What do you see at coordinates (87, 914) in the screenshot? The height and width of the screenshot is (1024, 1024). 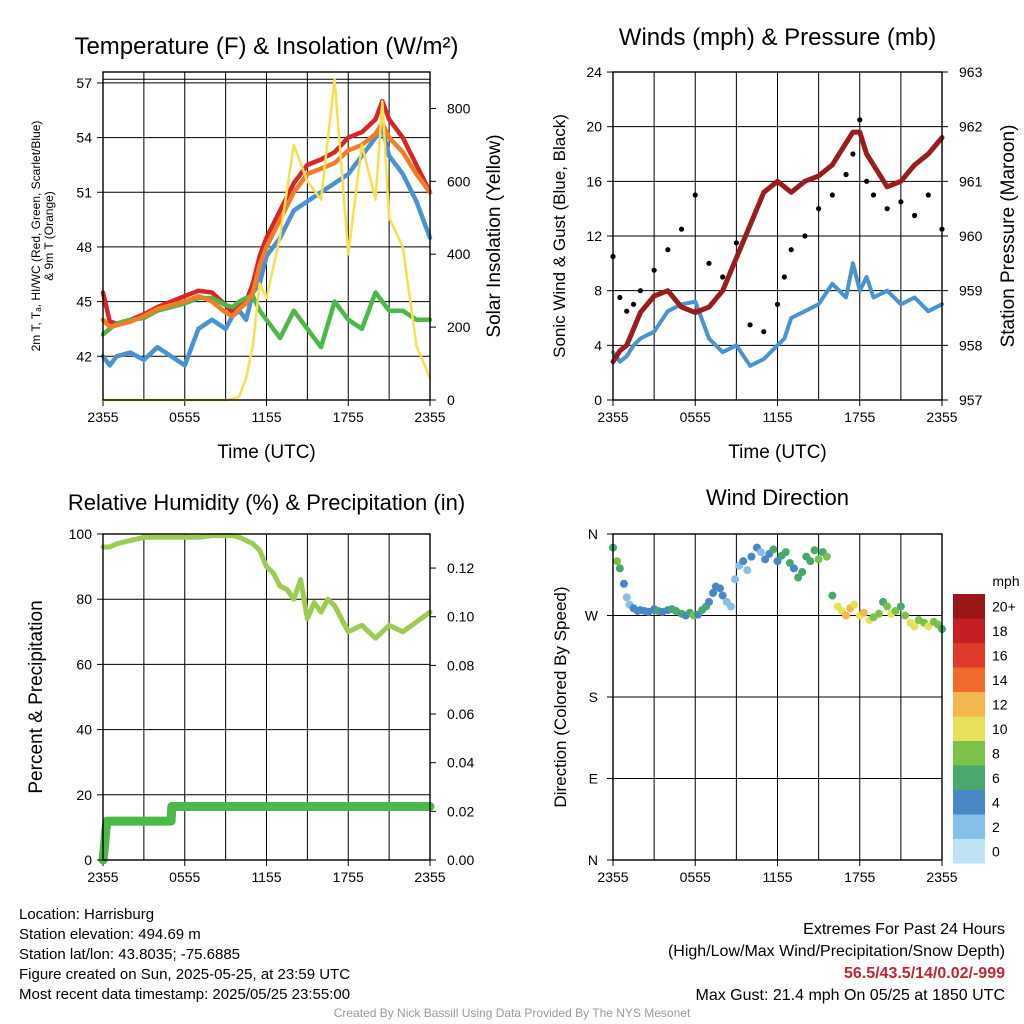 I see `station-location: Location: Harrisburg` at bounding box center [87, 914].